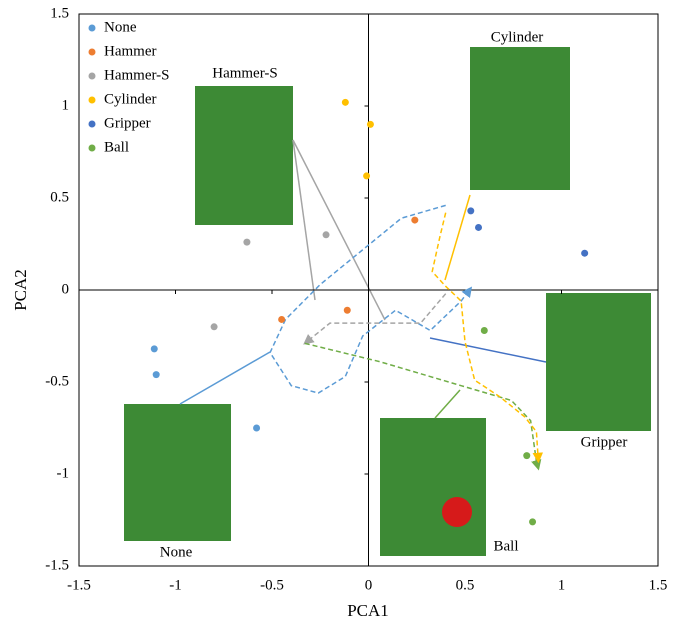 The width and height of the screenshot is (696, 634). Describe the element at coordinates (137, 75) in the screenshot. I see `legend-label: Hammer-S` at that location.